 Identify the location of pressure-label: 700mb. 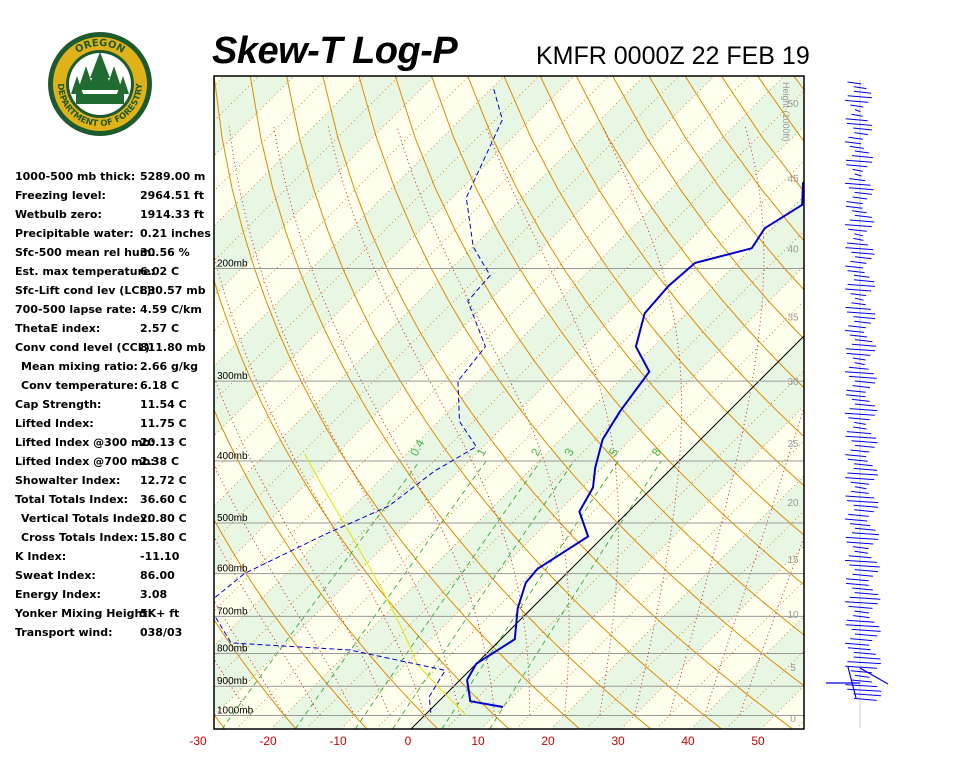
(232, 611).